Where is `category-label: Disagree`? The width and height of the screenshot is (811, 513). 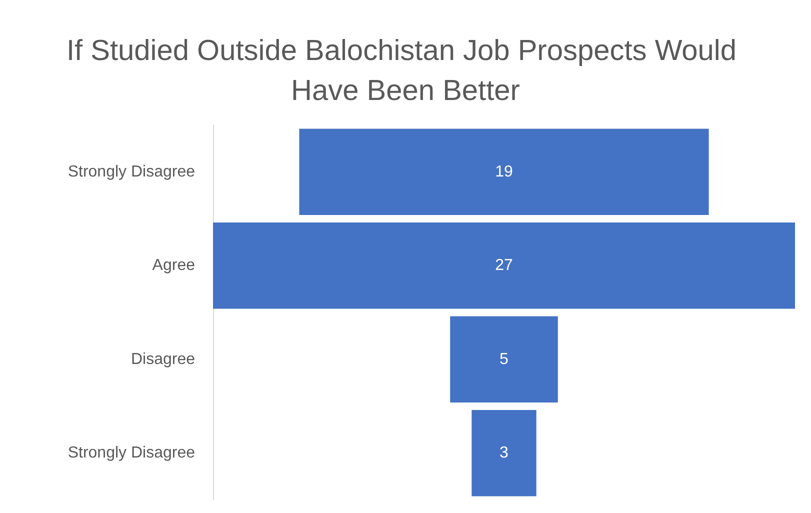
category-label: Disagree is located at coordinates (163, 359).